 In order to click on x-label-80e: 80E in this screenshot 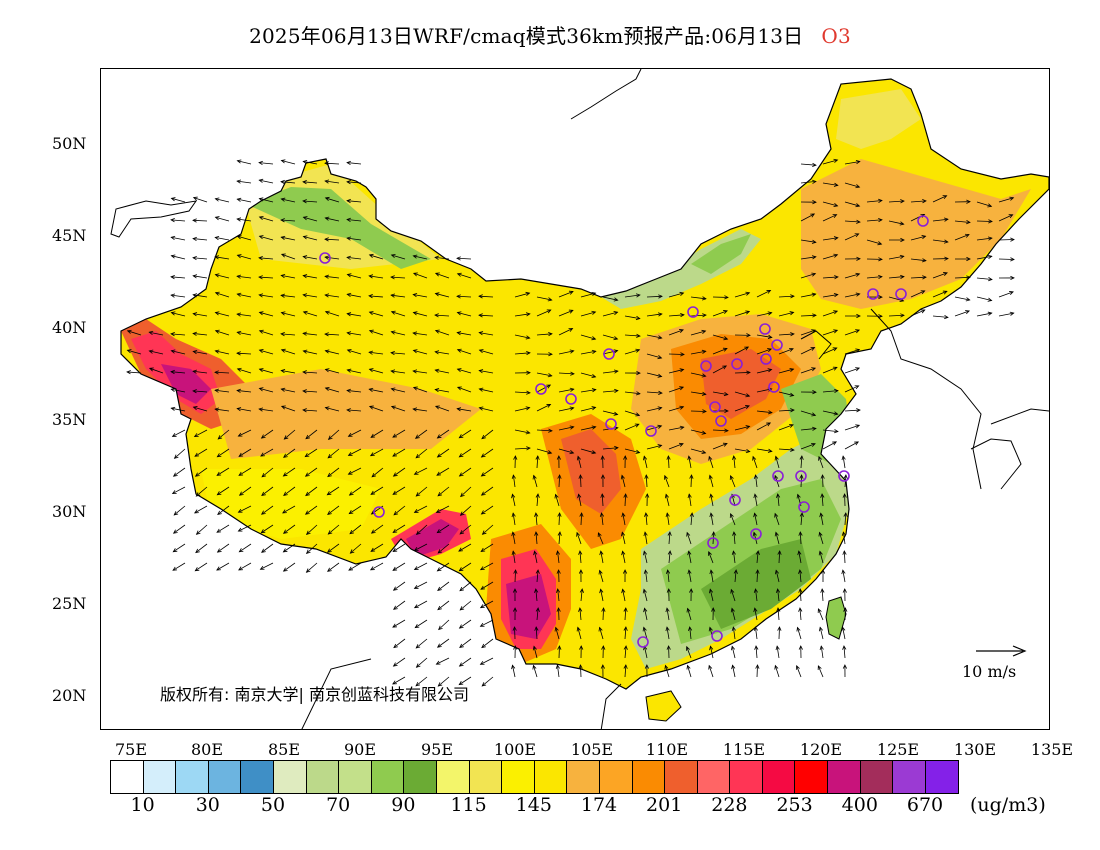, I will do `click(207, 749)`.